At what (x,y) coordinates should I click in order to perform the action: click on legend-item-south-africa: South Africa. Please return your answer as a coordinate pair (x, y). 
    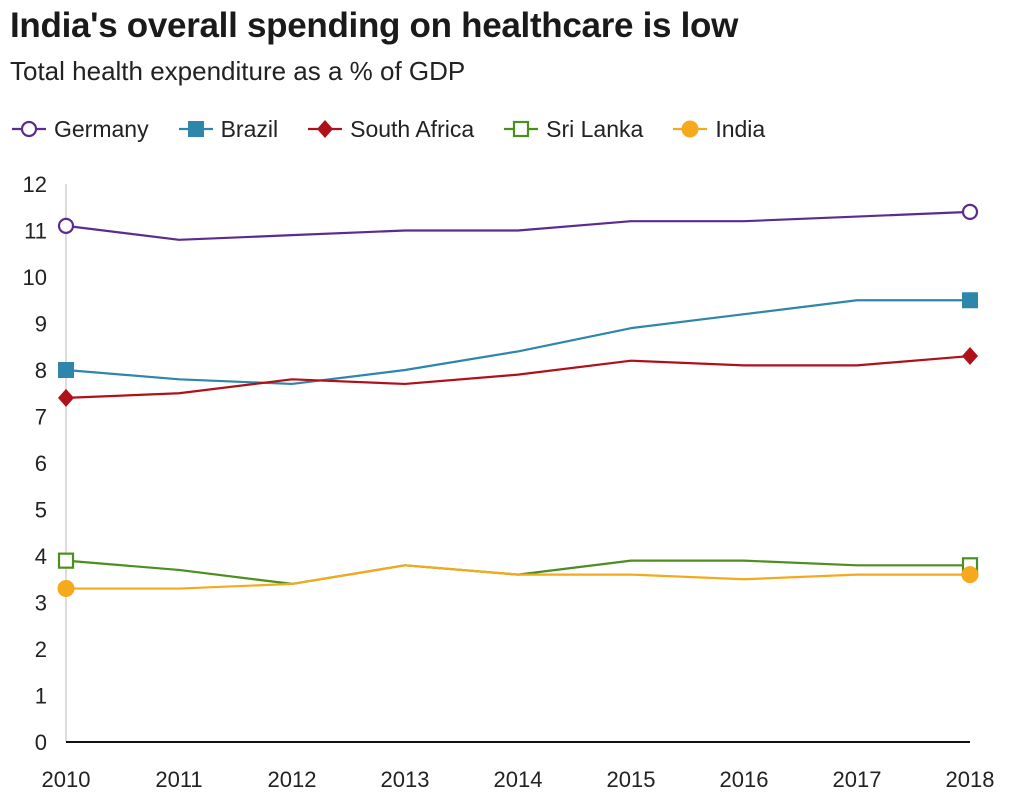
    Looking at the image, I should click on (390, 129).